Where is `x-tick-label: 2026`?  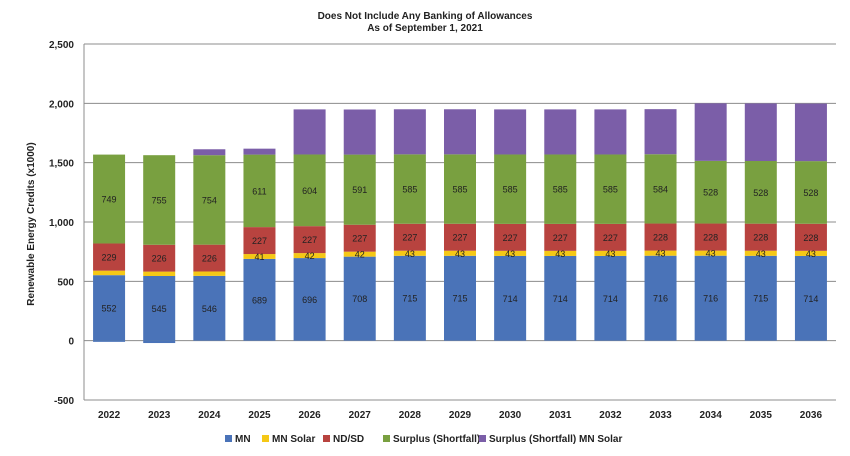
x-tick-label: 2026 is located at coordinates (309, 415).